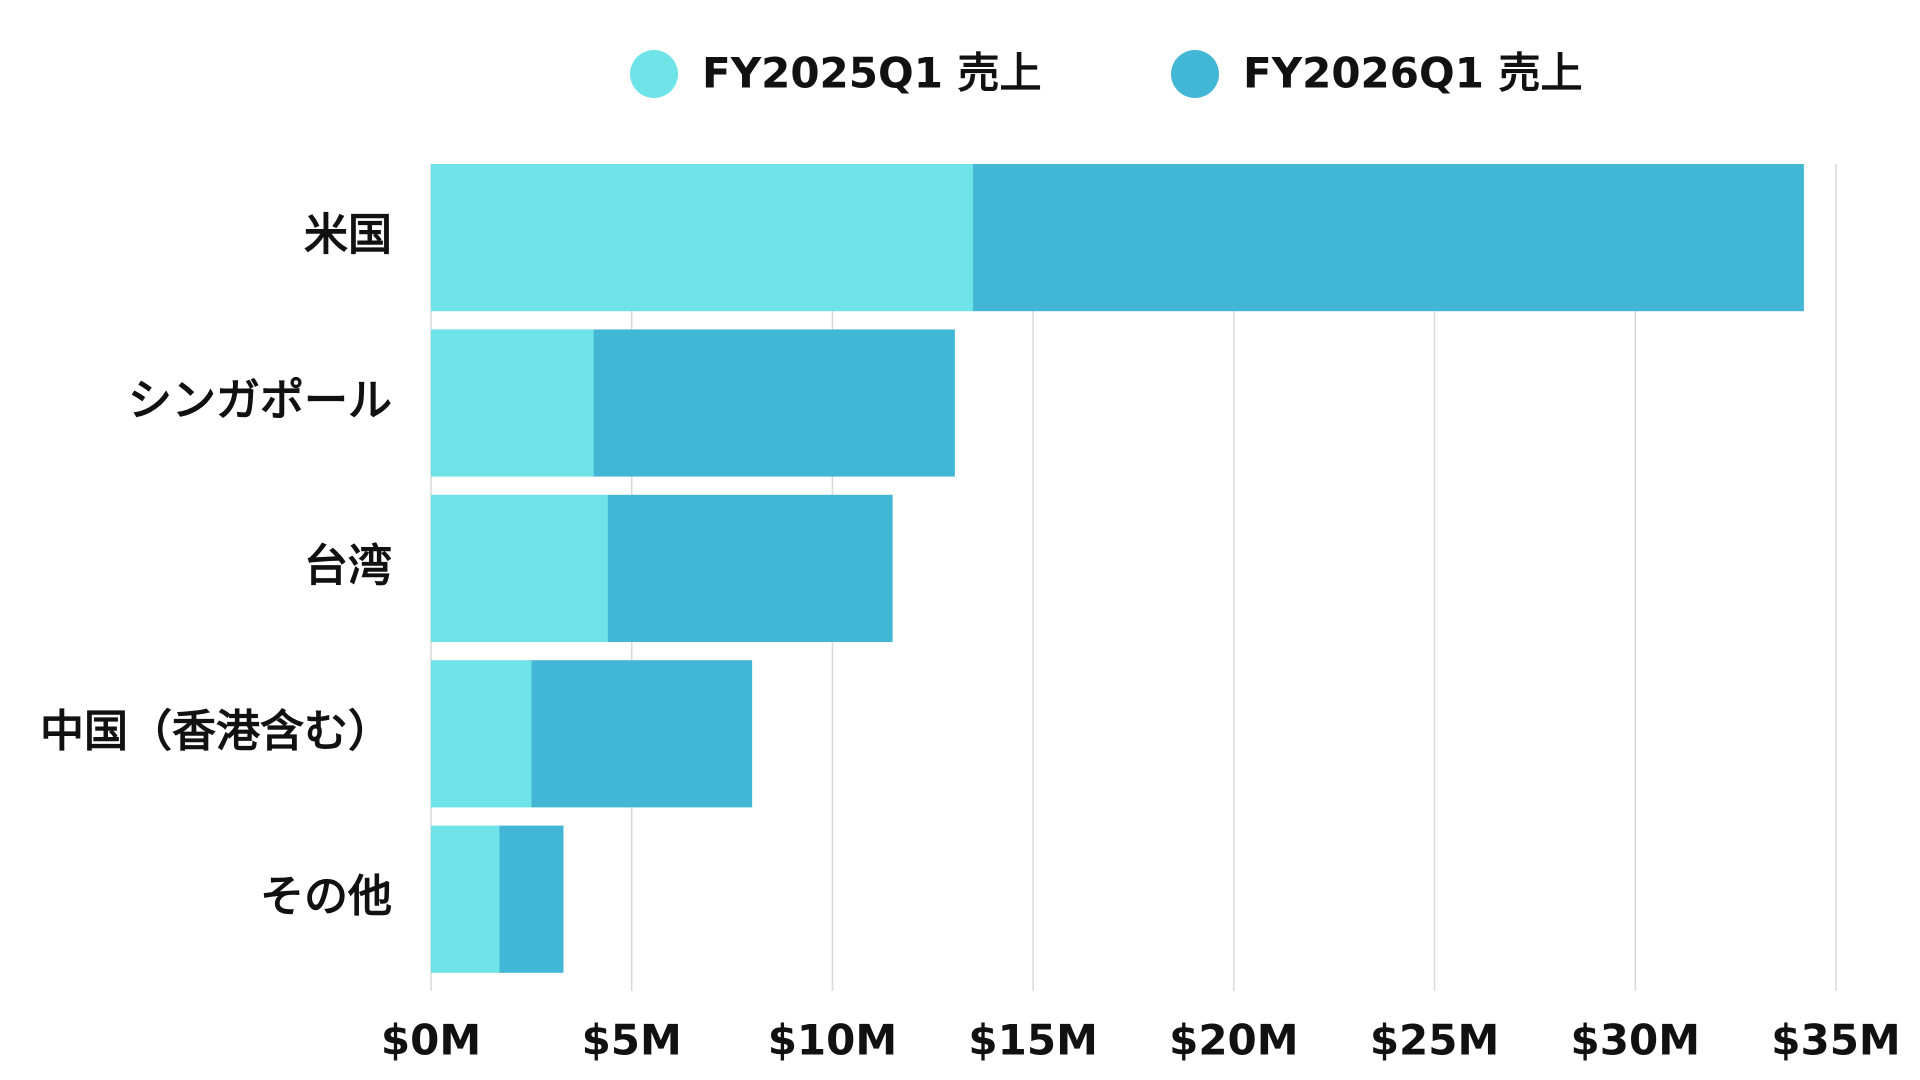 The width and height of the screenshot is (1920, 1080). I want to click on x-tick-label: $0M, so click(431, 1040).